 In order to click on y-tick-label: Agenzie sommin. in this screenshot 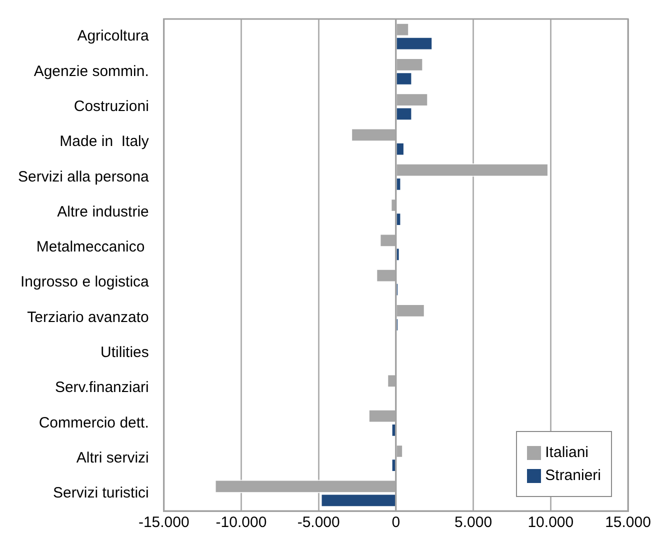, I will do `click(91, 71)`.